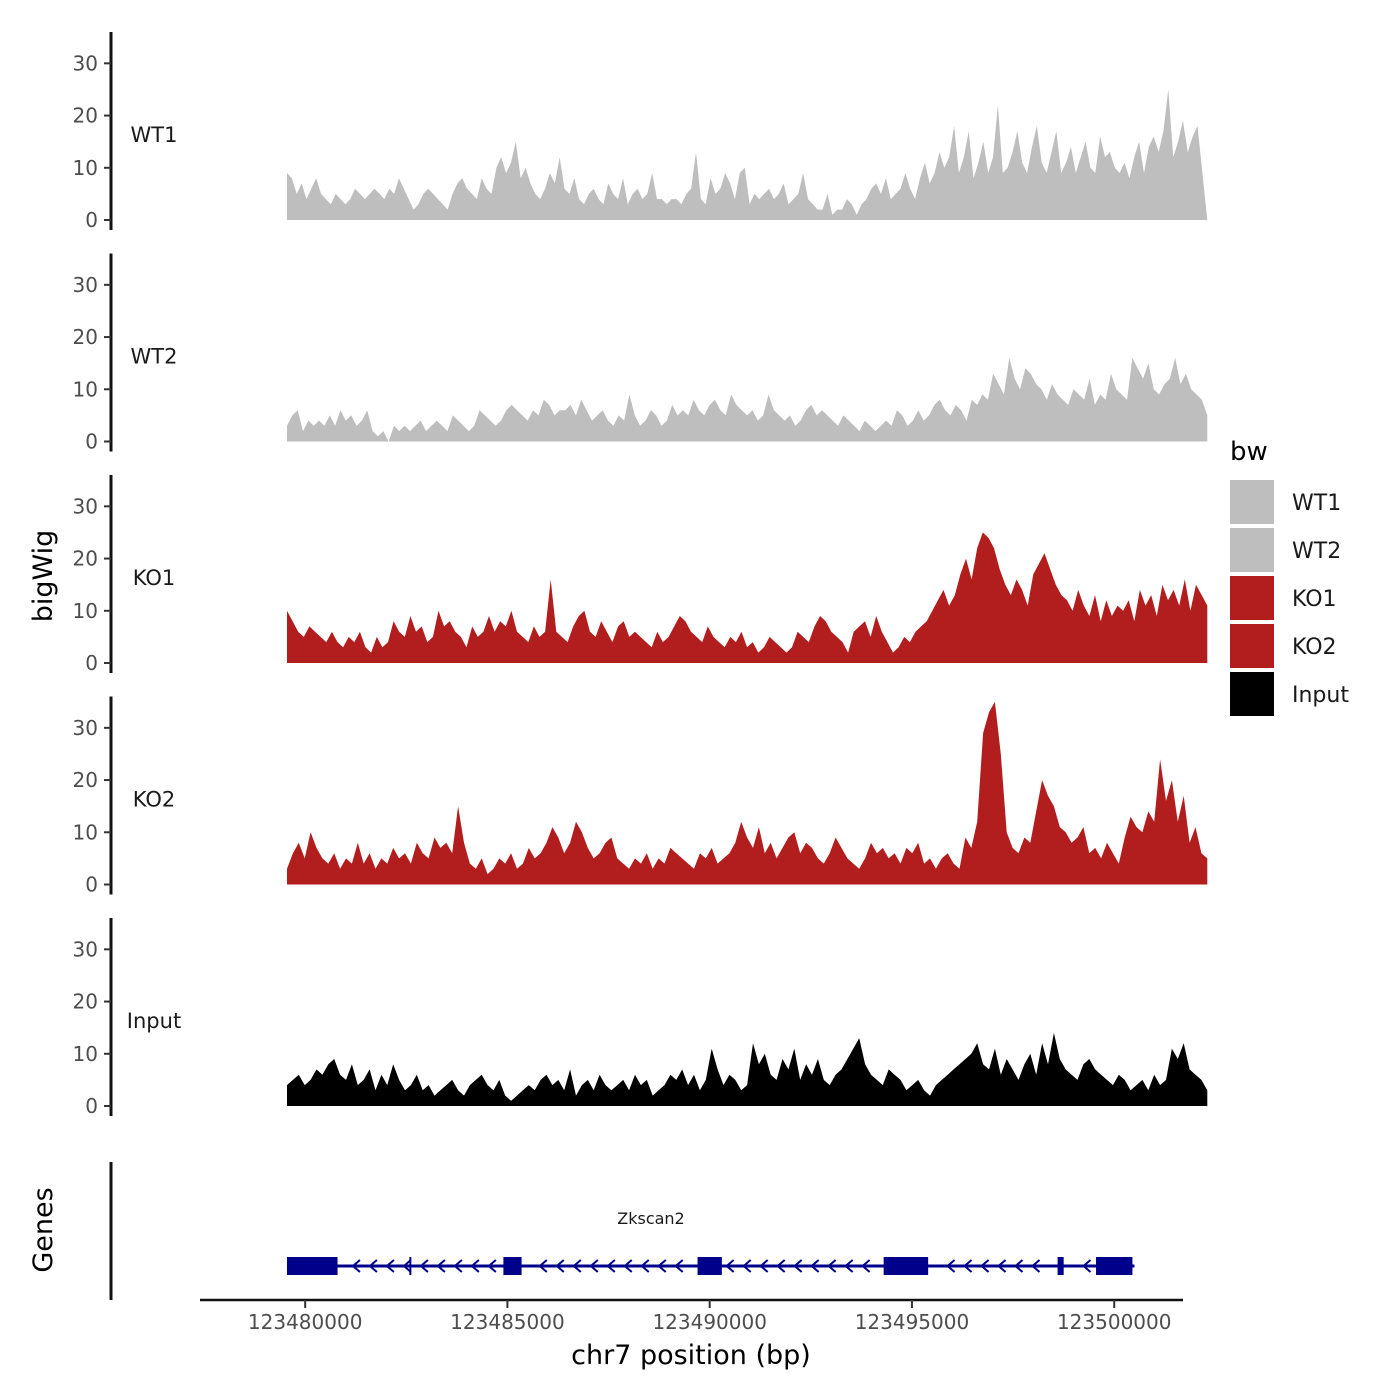 The image size is (1400, 1400). What do you see at coordinates (581, 1231) in the screenshot?
I see `genes-panel: Genes Zkscan2` at bounding box center [581, 1231].